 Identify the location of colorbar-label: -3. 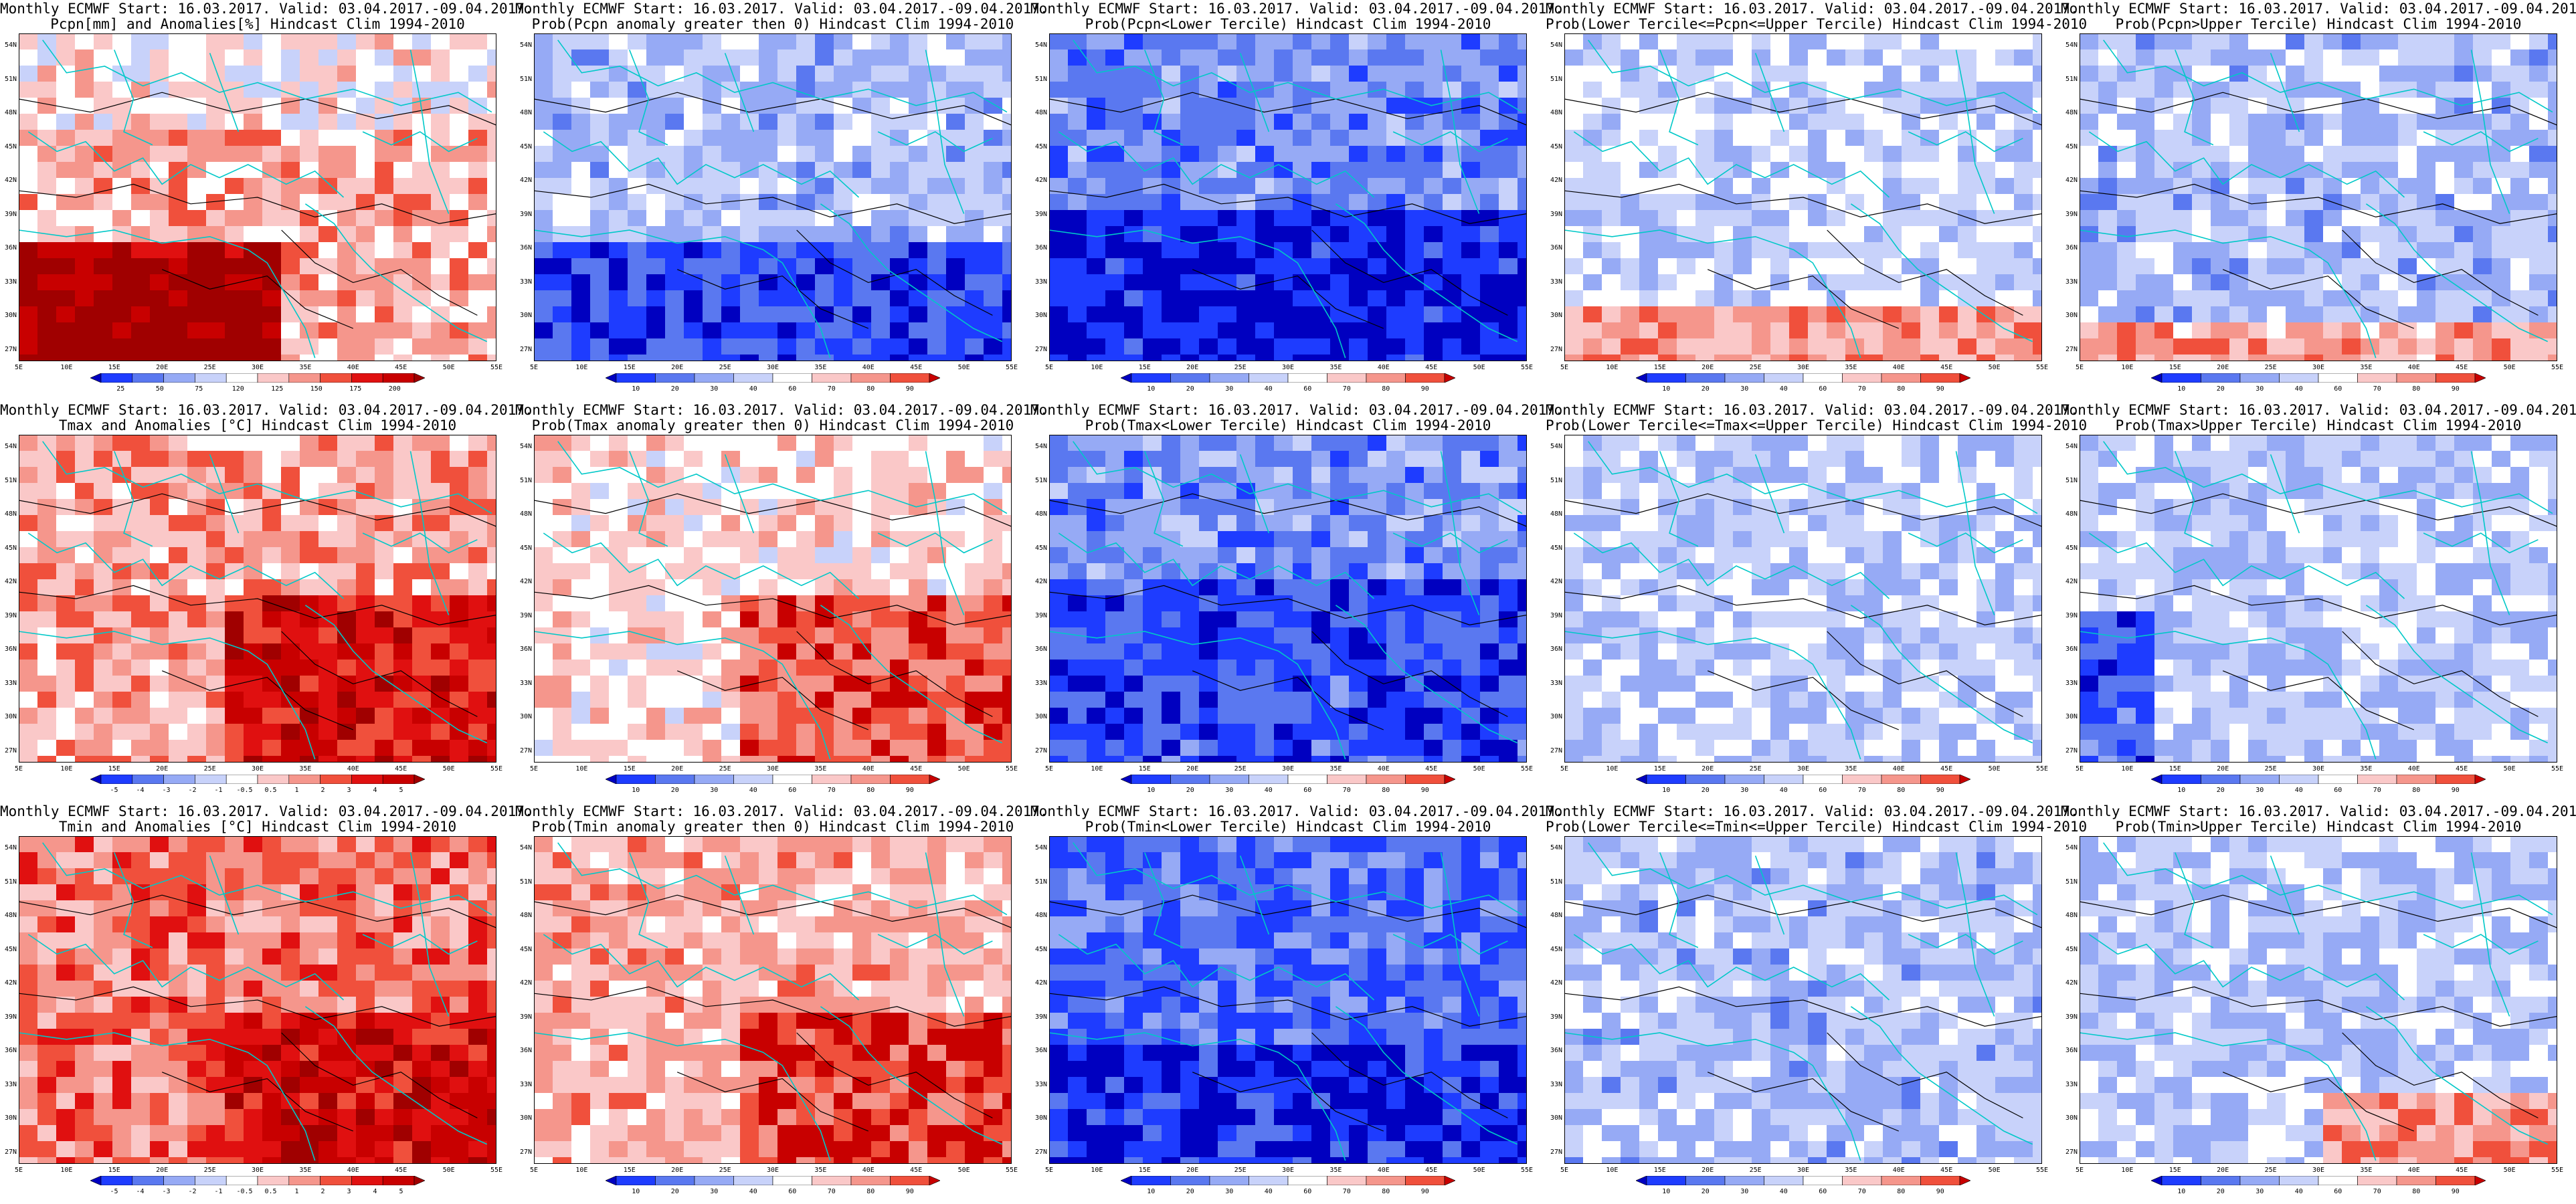
(166, 790).